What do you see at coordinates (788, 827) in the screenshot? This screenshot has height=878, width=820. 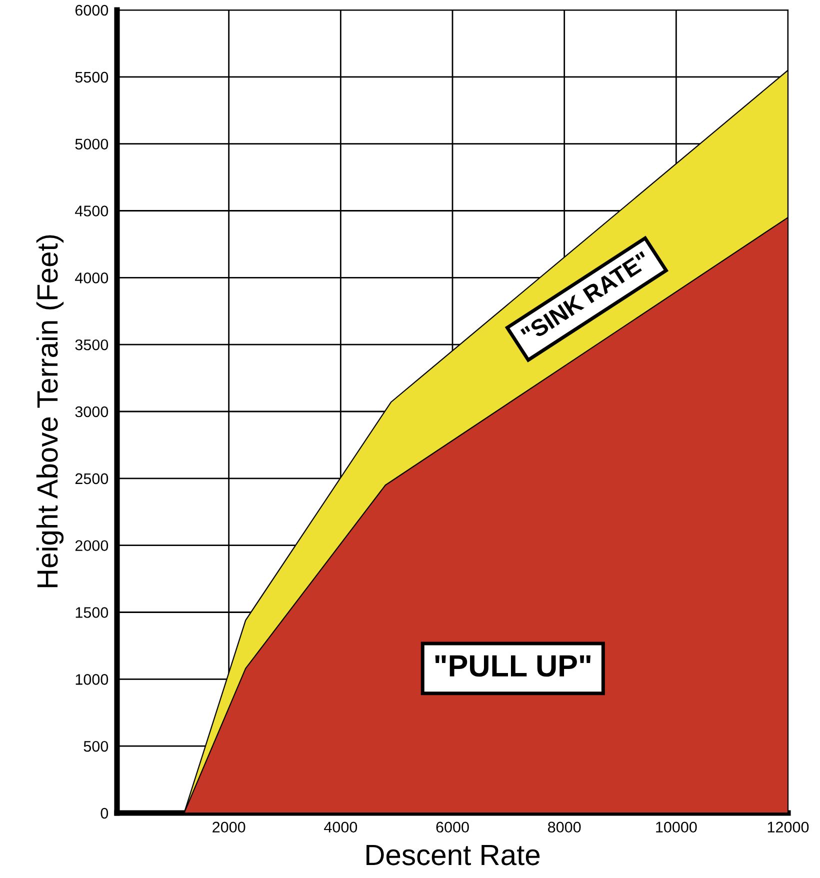 I see `x-tick-label: 12000` at bounding box center [788, 827].